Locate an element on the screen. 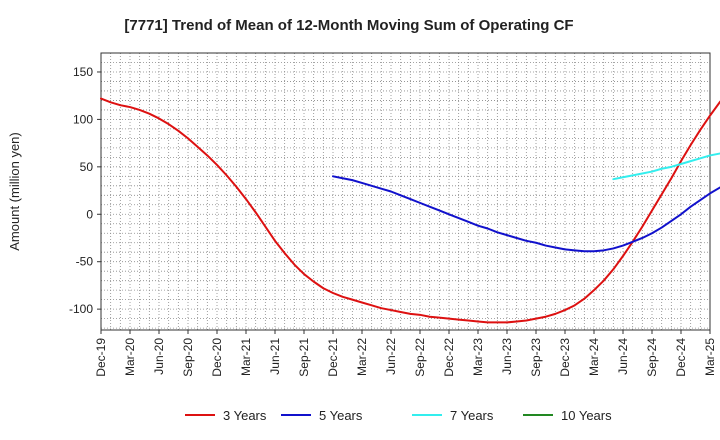  y-tick-label: 50 is located at coordinates (87, 167).